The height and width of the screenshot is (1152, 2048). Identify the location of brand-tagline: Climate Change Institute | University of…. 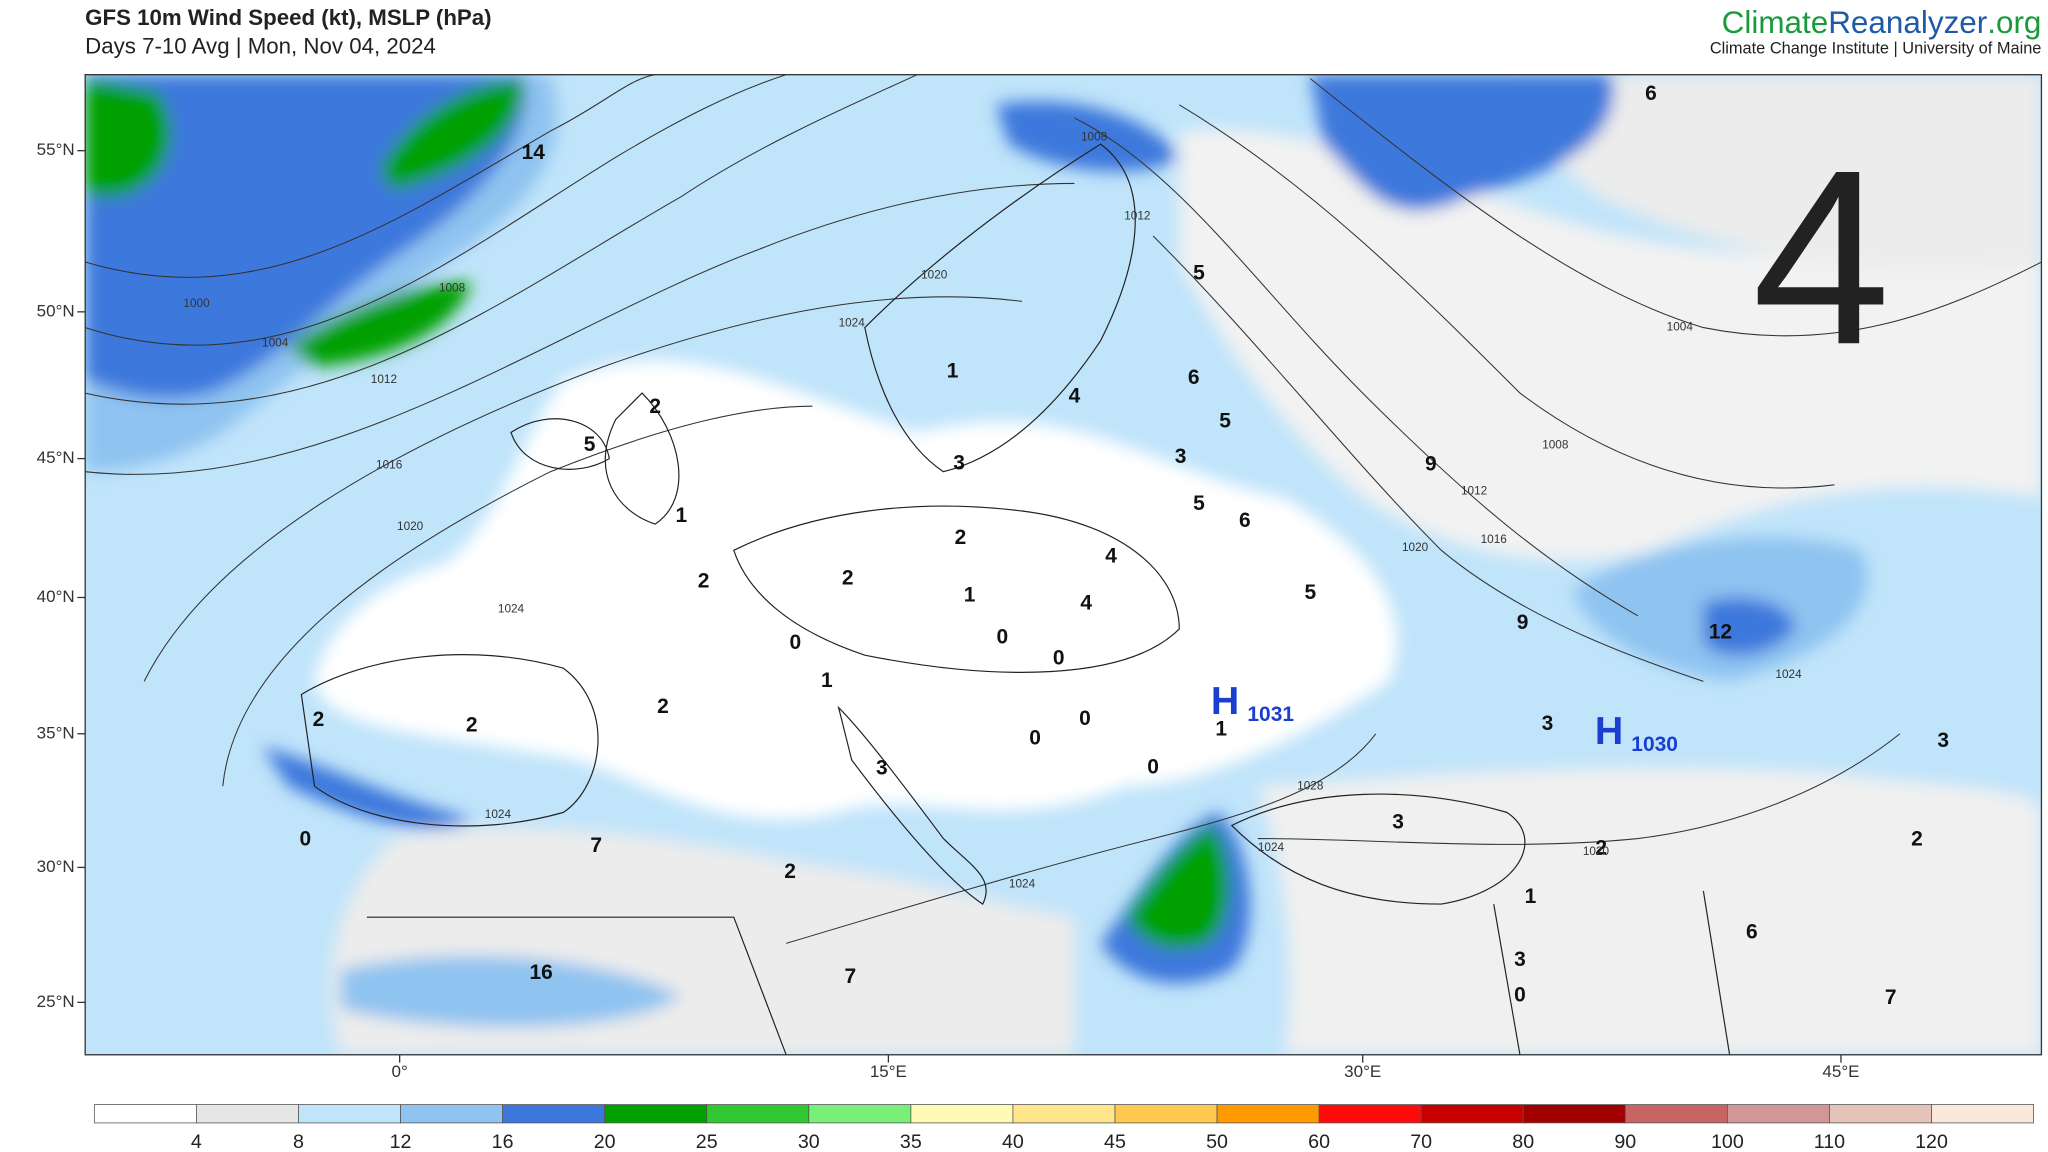
(1876, 49).